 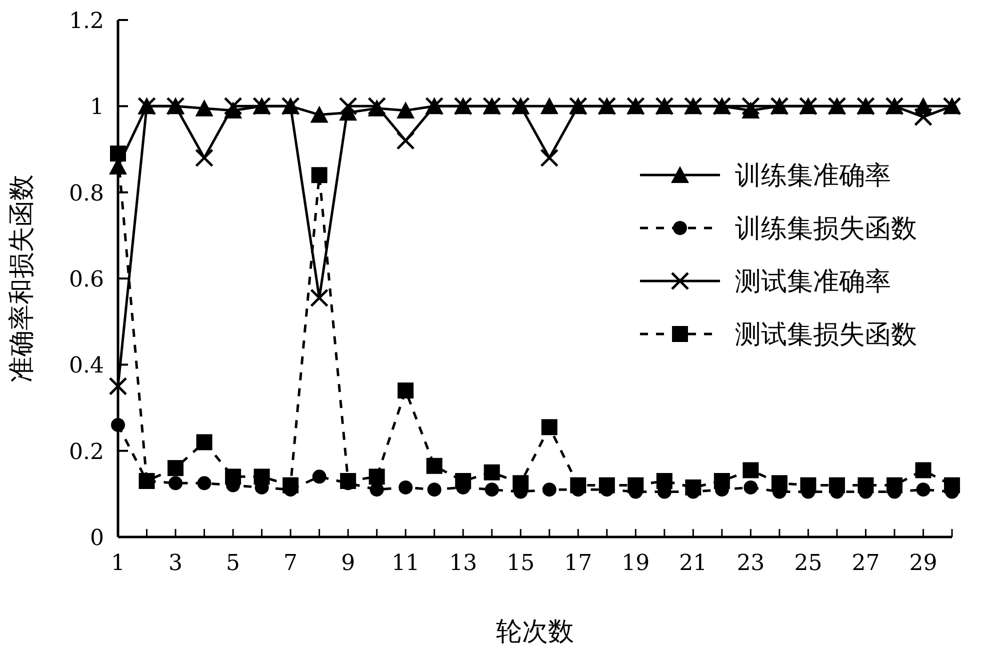 I want to click on x-tick-label: 13, so click(x=463, y=563).